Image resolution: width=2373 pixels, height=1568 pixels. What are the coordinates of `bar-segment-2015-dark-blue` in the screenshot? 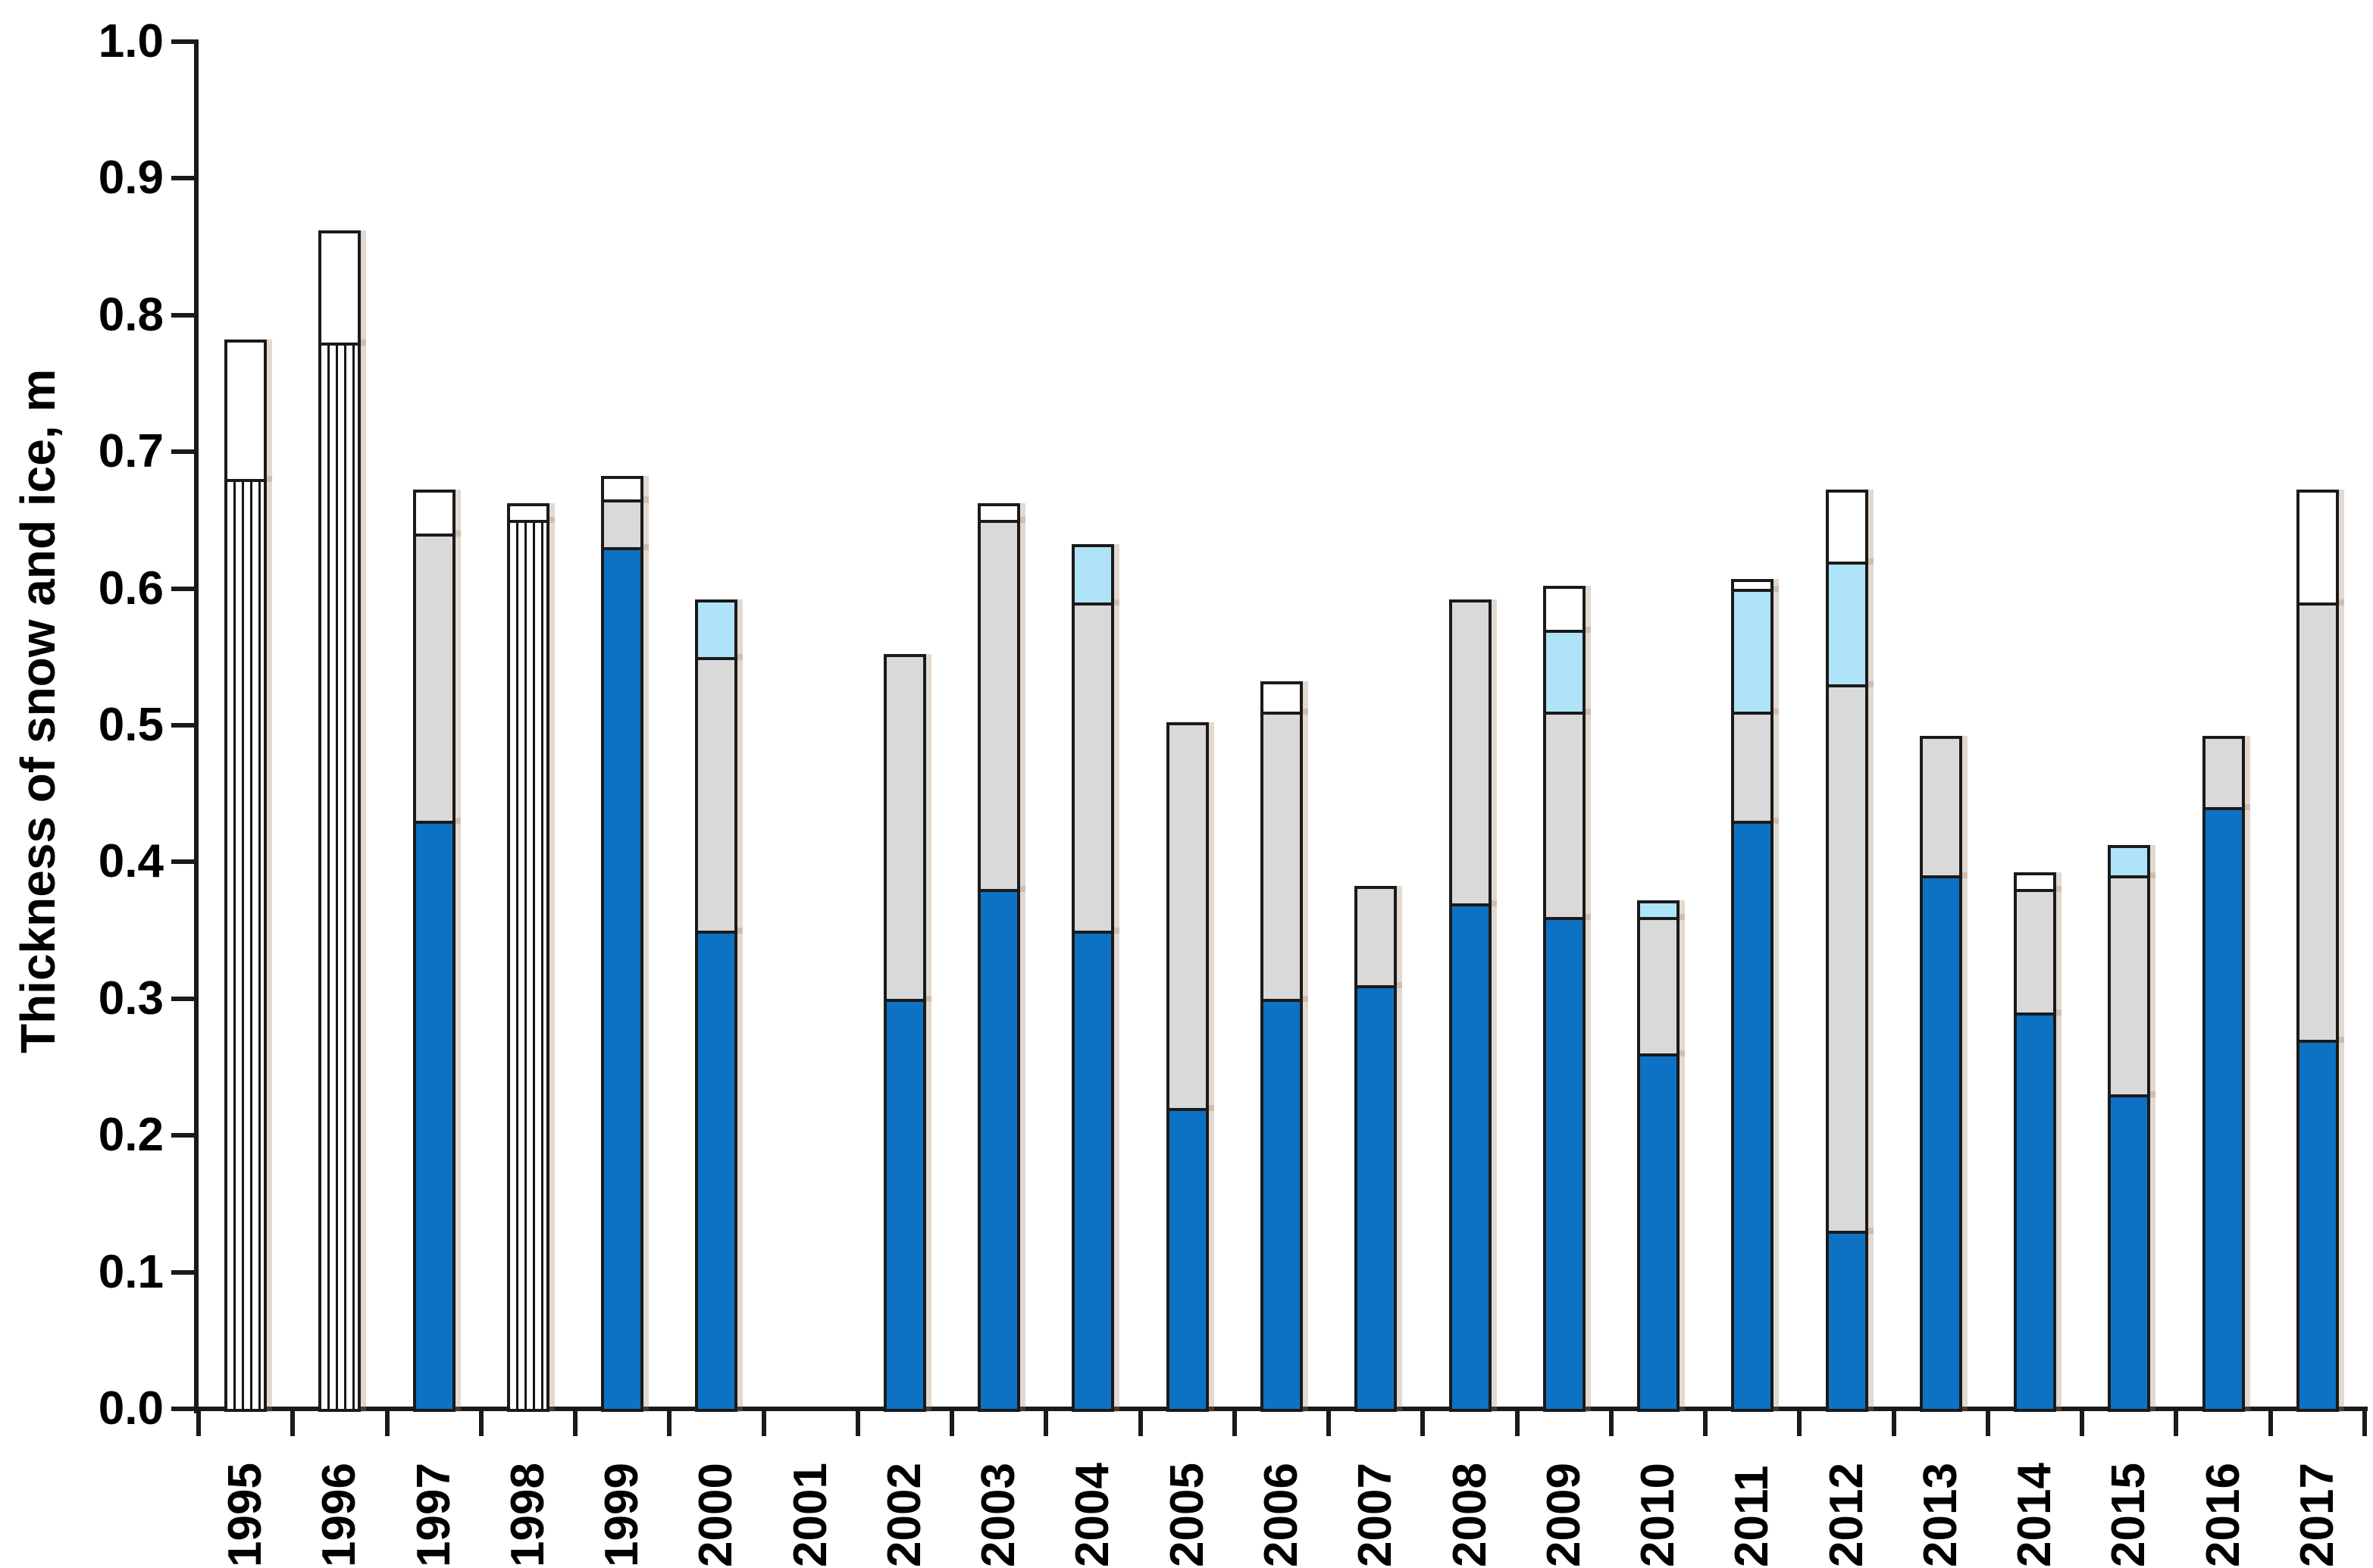 It's located at (2129, 1251).